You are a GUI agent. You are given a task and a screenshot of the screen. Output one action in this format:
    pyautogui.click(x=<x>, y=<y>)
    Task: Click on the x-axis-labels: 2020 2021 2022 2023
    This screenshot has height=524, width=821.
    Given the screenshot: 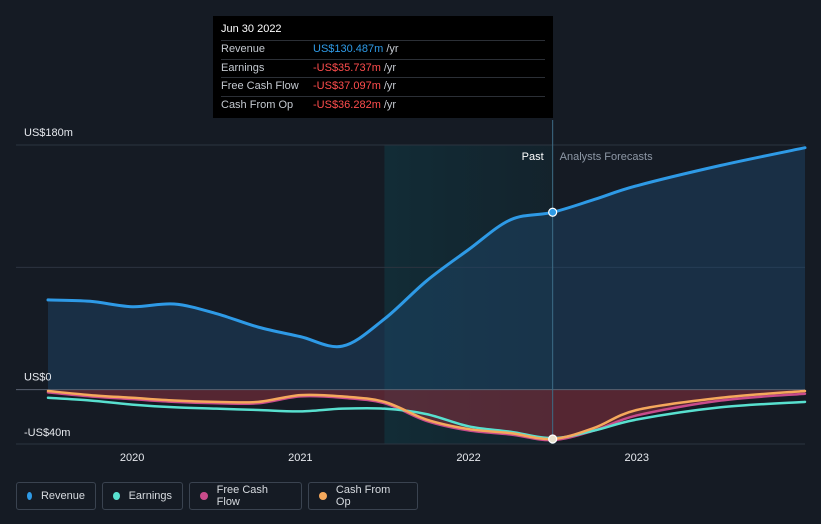 What is the action you would take?
    pyautogui.click(x=384, y=458)
    